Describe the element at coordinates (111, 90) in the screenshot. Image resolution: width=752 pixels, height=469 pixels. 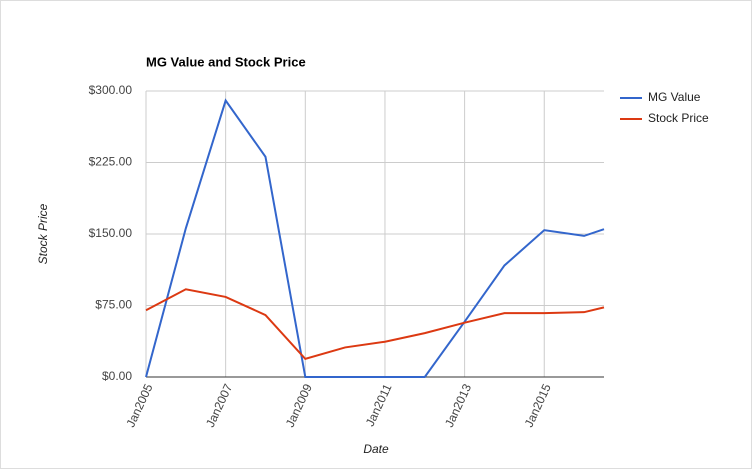
I see `y-tick-label: $300.00` at that location.